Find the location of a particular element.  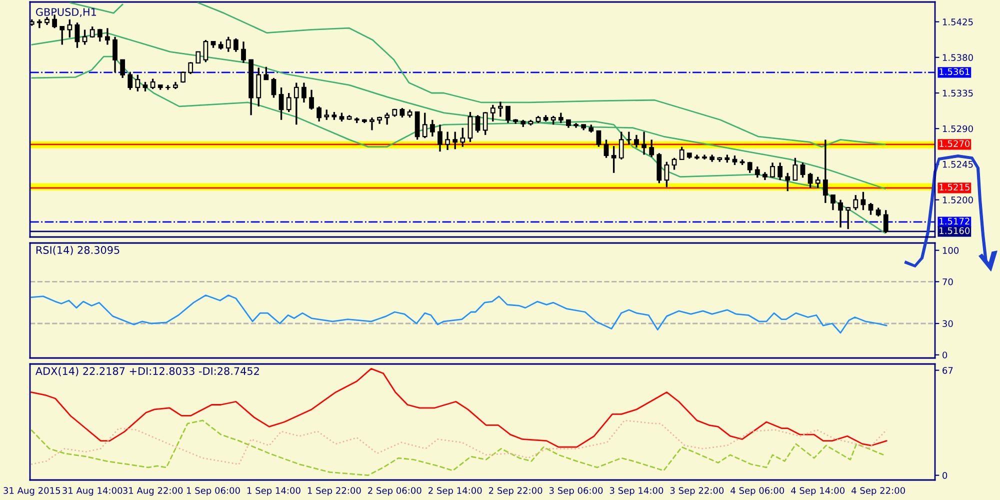

y-tick-label: 1.5425 is located at coordinates (957, 22).